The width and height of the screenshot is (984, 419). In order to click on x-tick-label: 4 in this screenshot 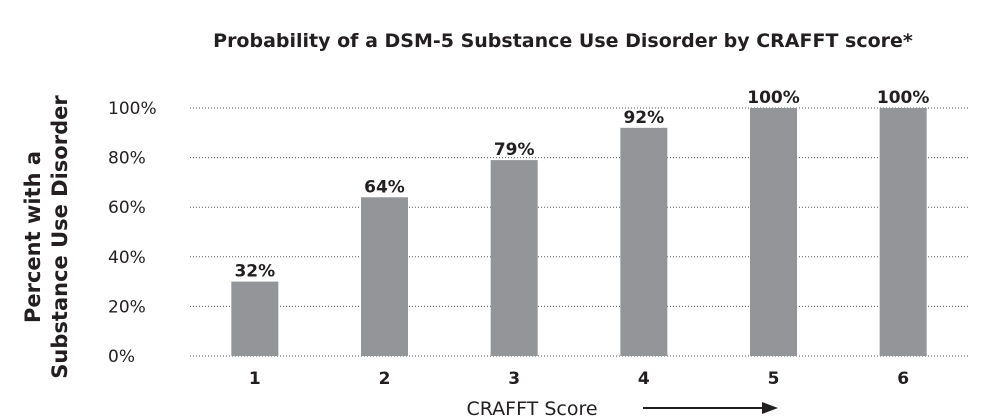, I will do `click(644, 379)`.